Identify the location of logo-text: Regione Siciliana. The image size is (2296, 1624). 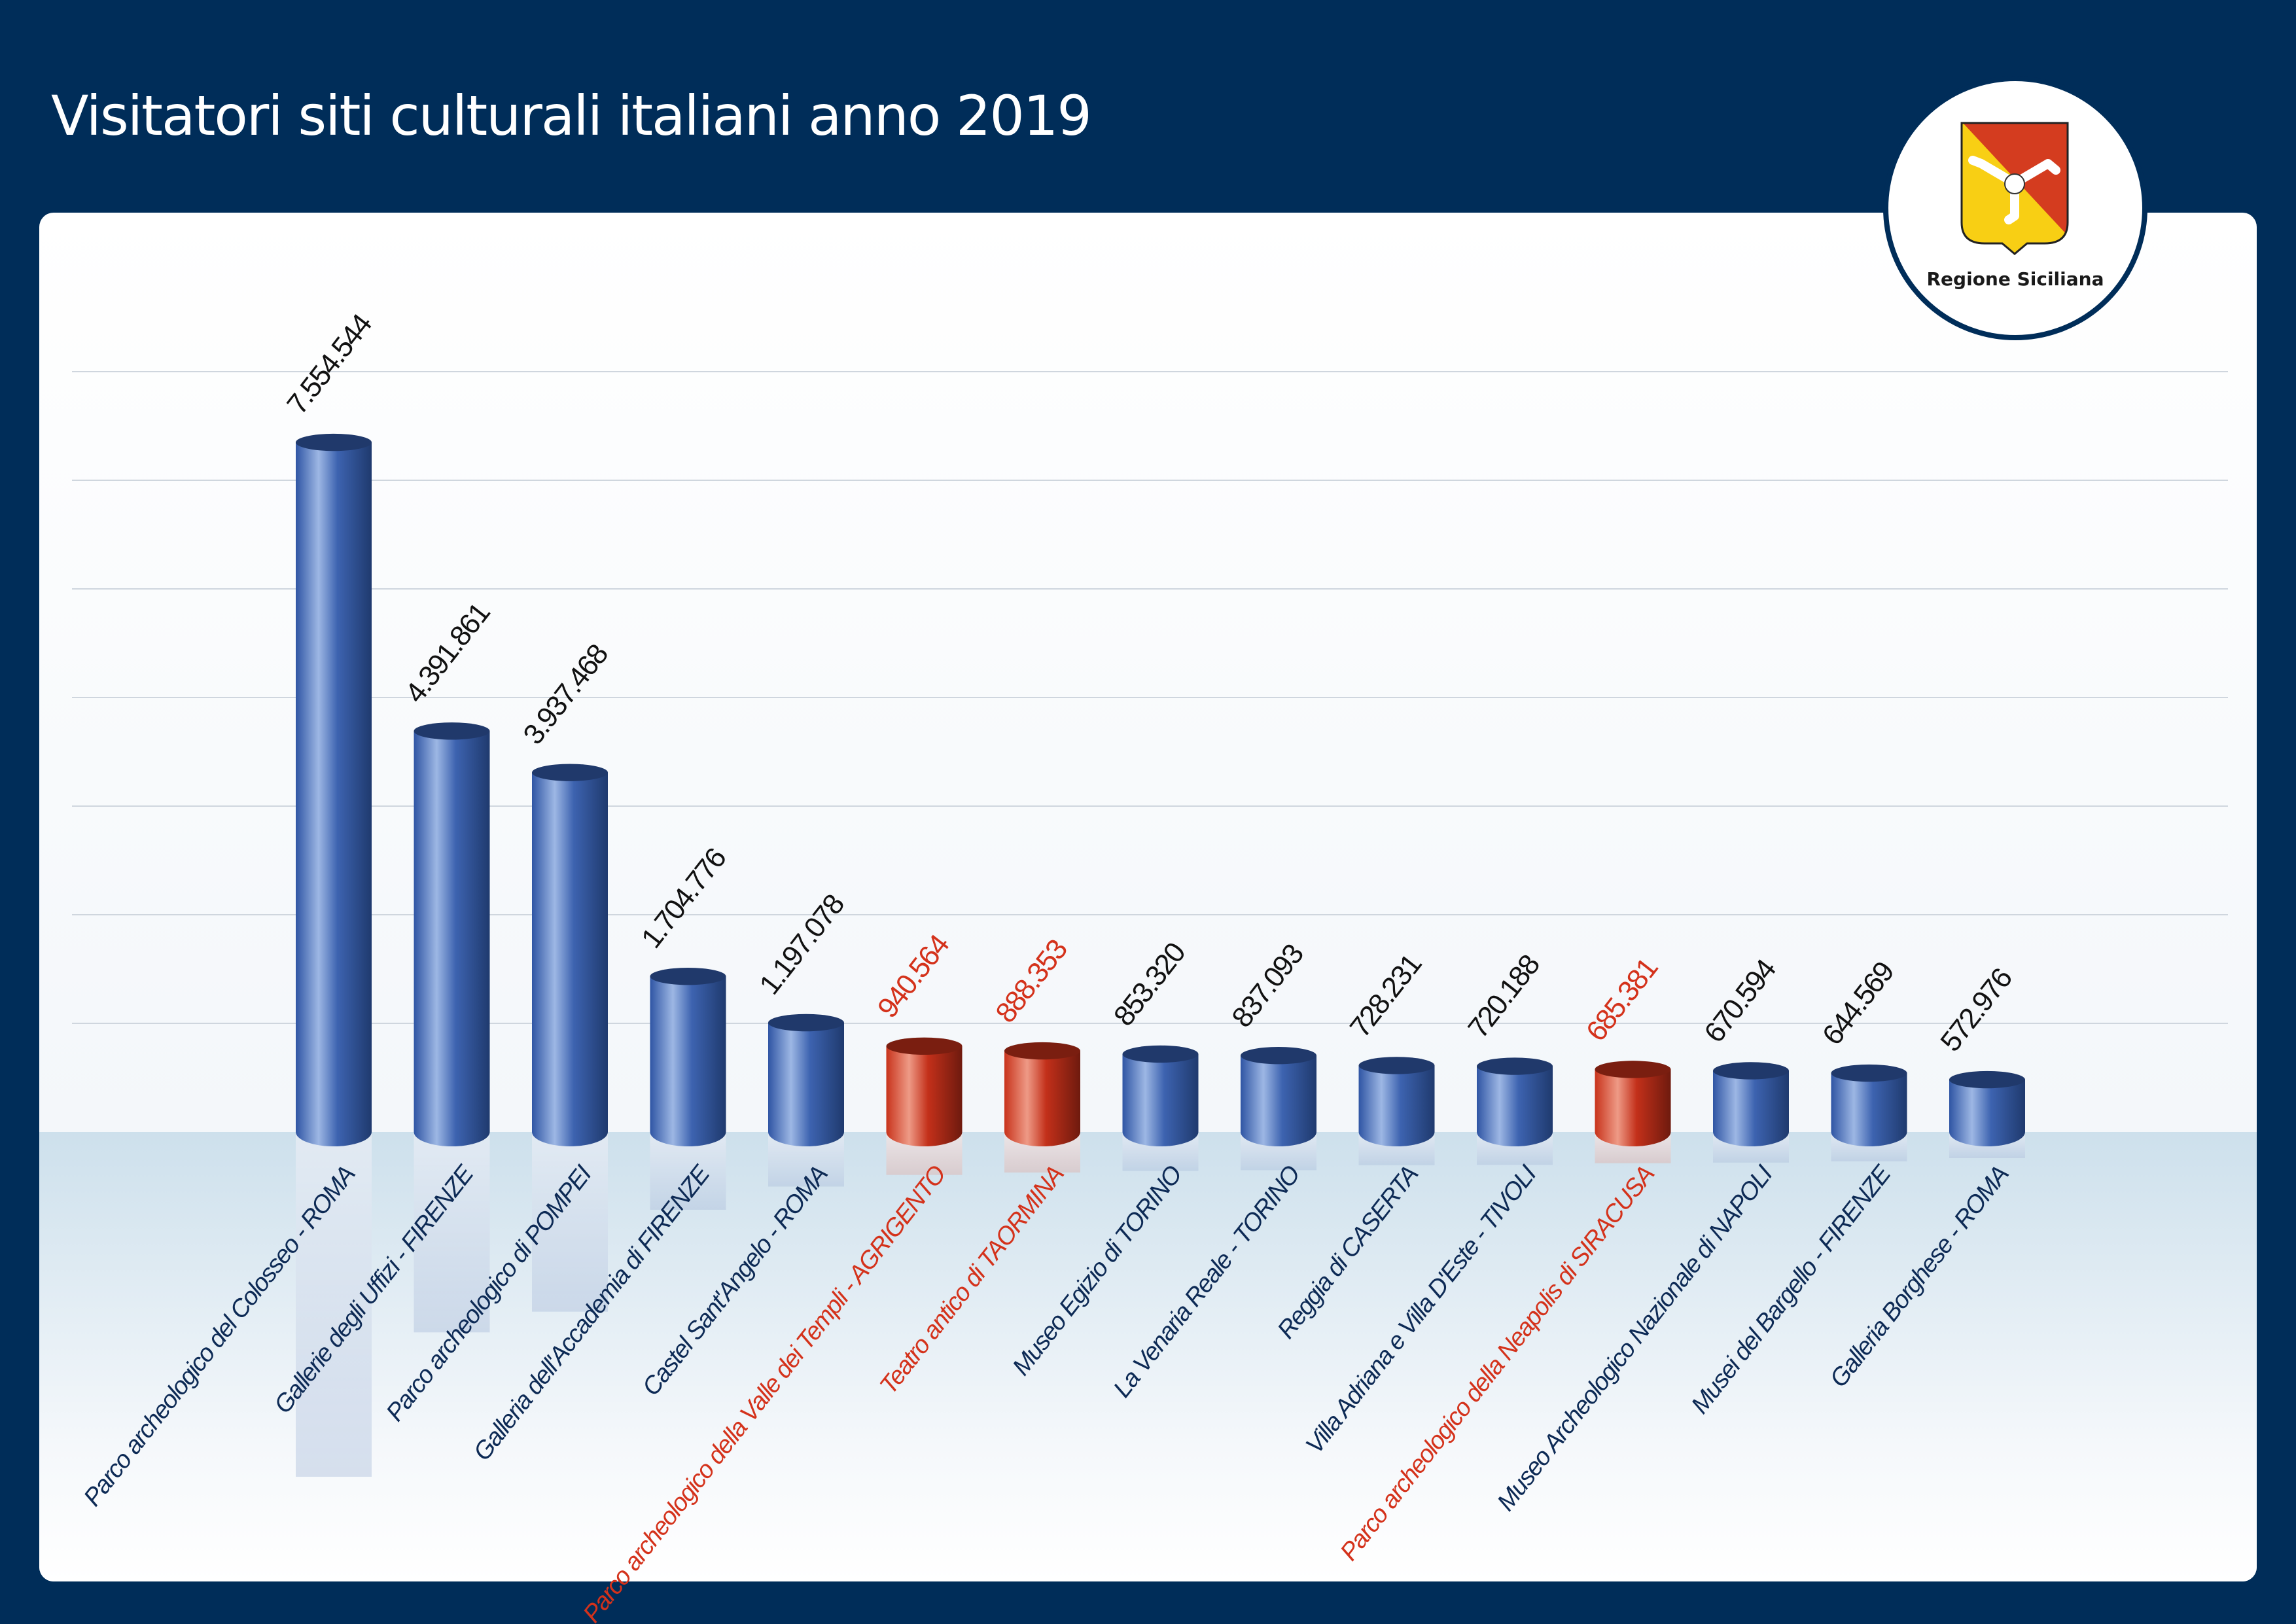
(2016, 279).